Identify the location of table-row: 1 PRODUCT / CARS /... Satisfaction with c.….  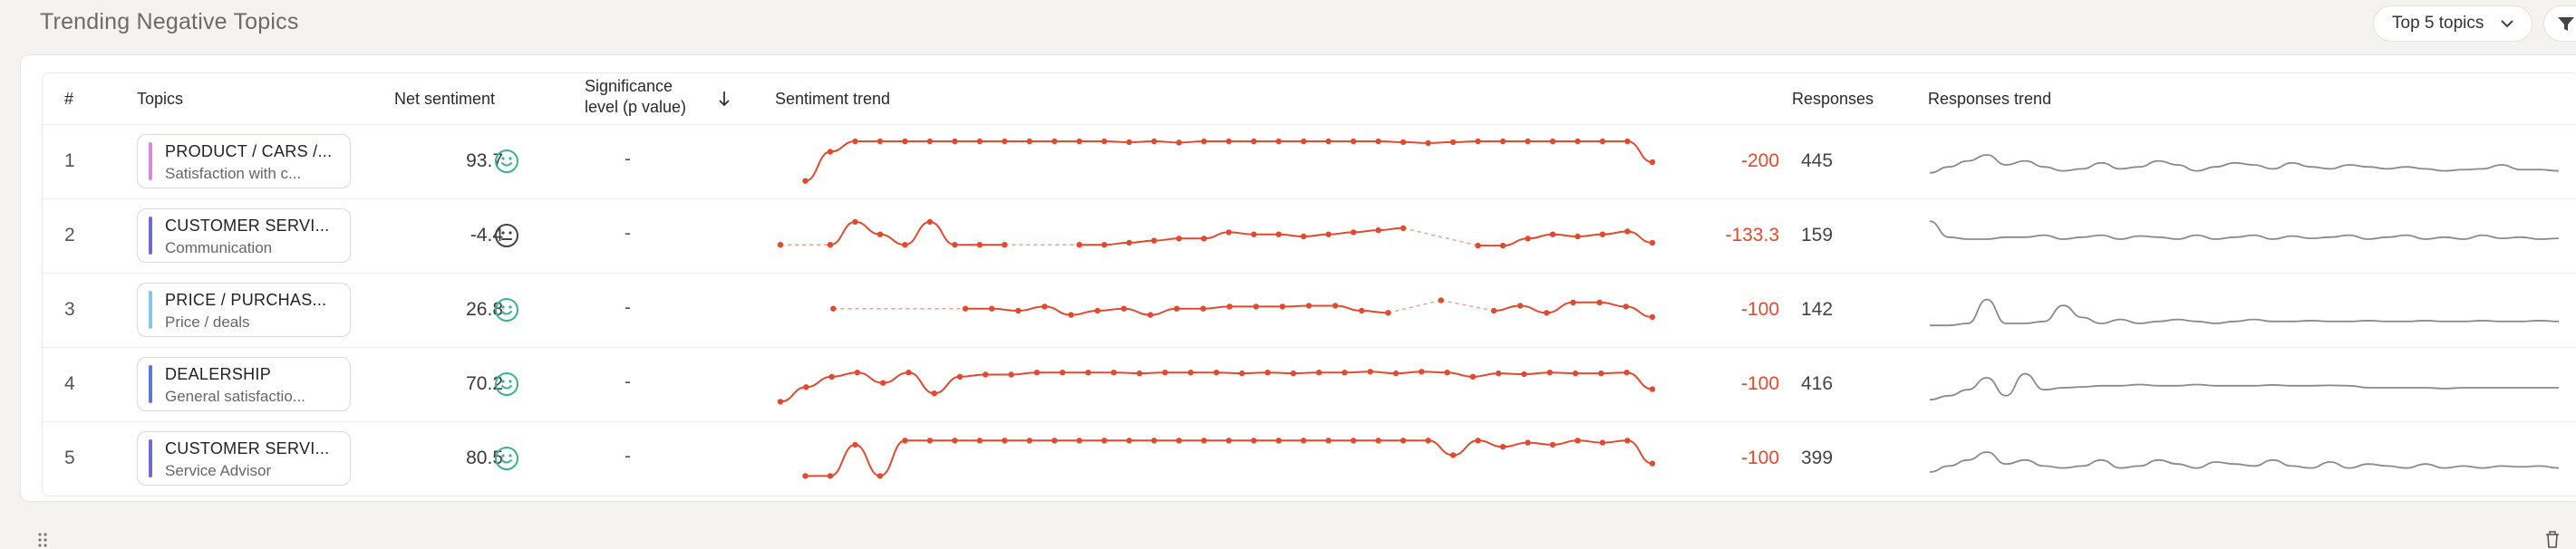
(1309, 161).